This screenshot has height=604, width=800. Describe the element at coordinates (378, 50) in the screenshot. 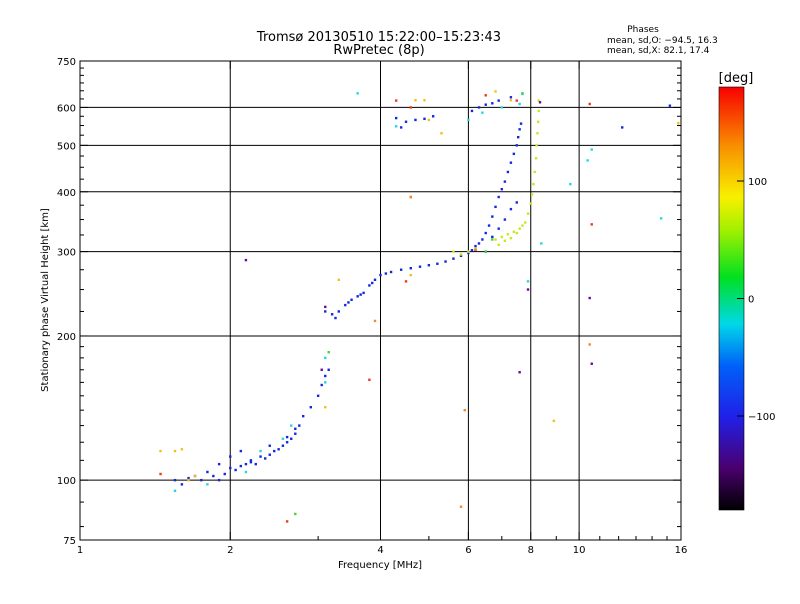

I see `chart-subtitle: RwPretec (8p)` at that location.